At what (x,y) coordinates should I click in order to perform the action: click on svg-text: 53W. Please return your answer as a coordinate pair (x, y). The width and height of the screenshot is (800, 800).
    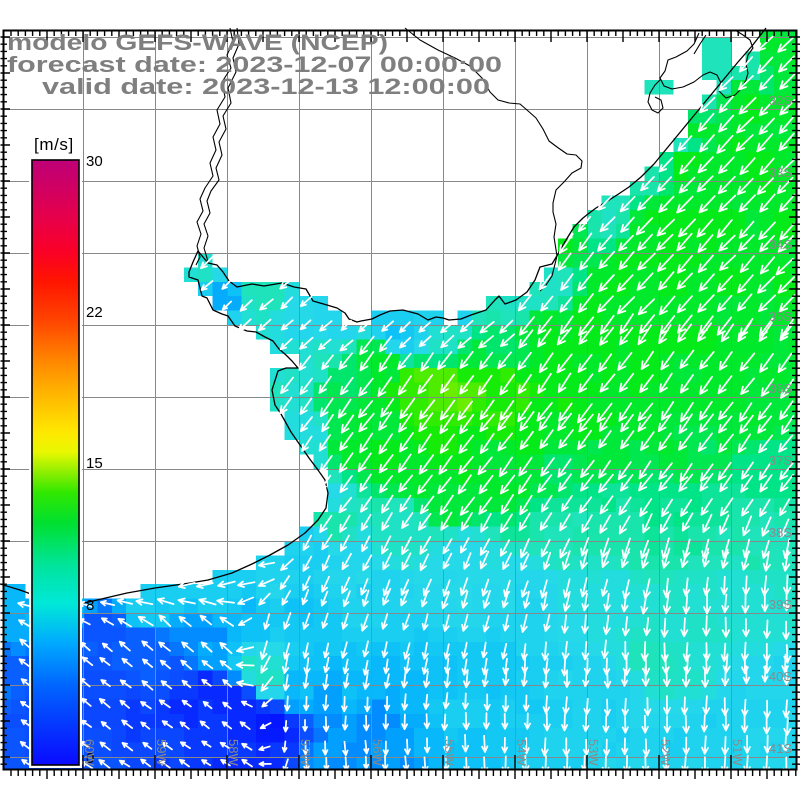
    Looking at the image, I should click on (593, 752).